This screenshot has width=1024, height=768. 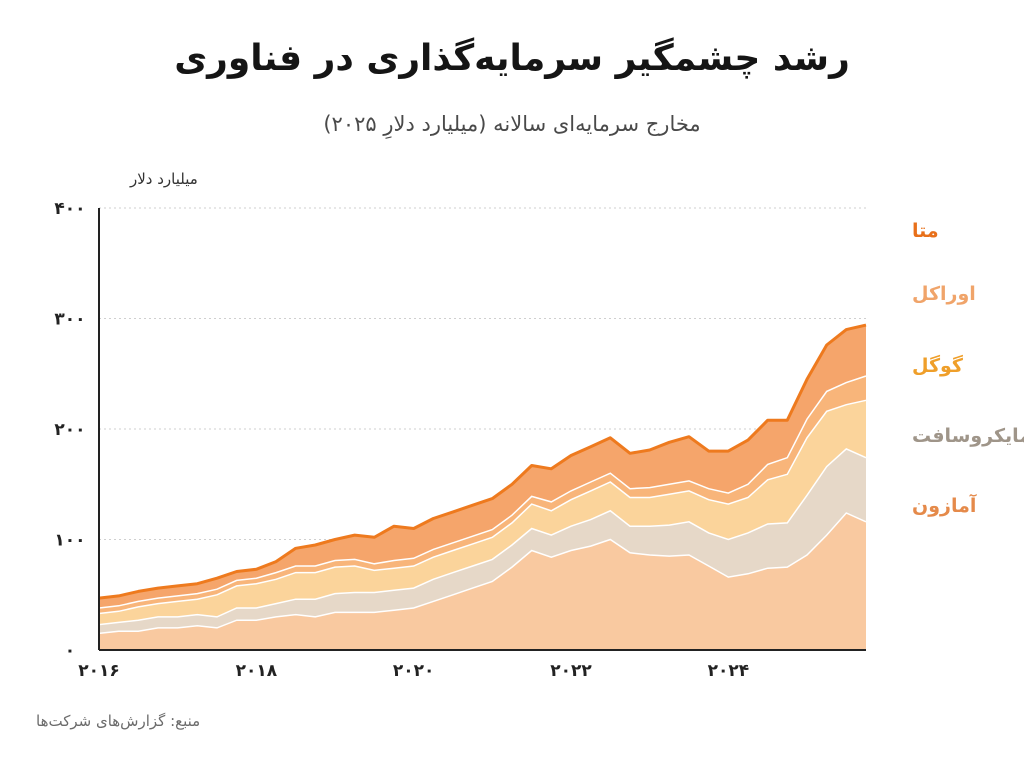 I want to click on y-tick-100: ۱۰۰, so click(x=69, y=541).